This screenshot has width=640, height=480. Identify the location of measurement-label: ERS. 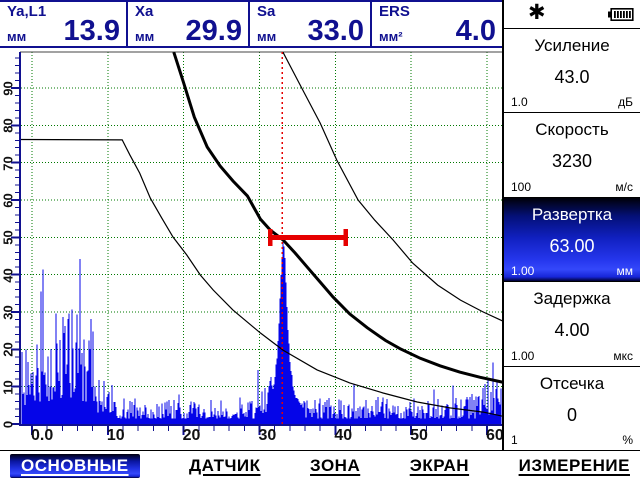
(394, 11).